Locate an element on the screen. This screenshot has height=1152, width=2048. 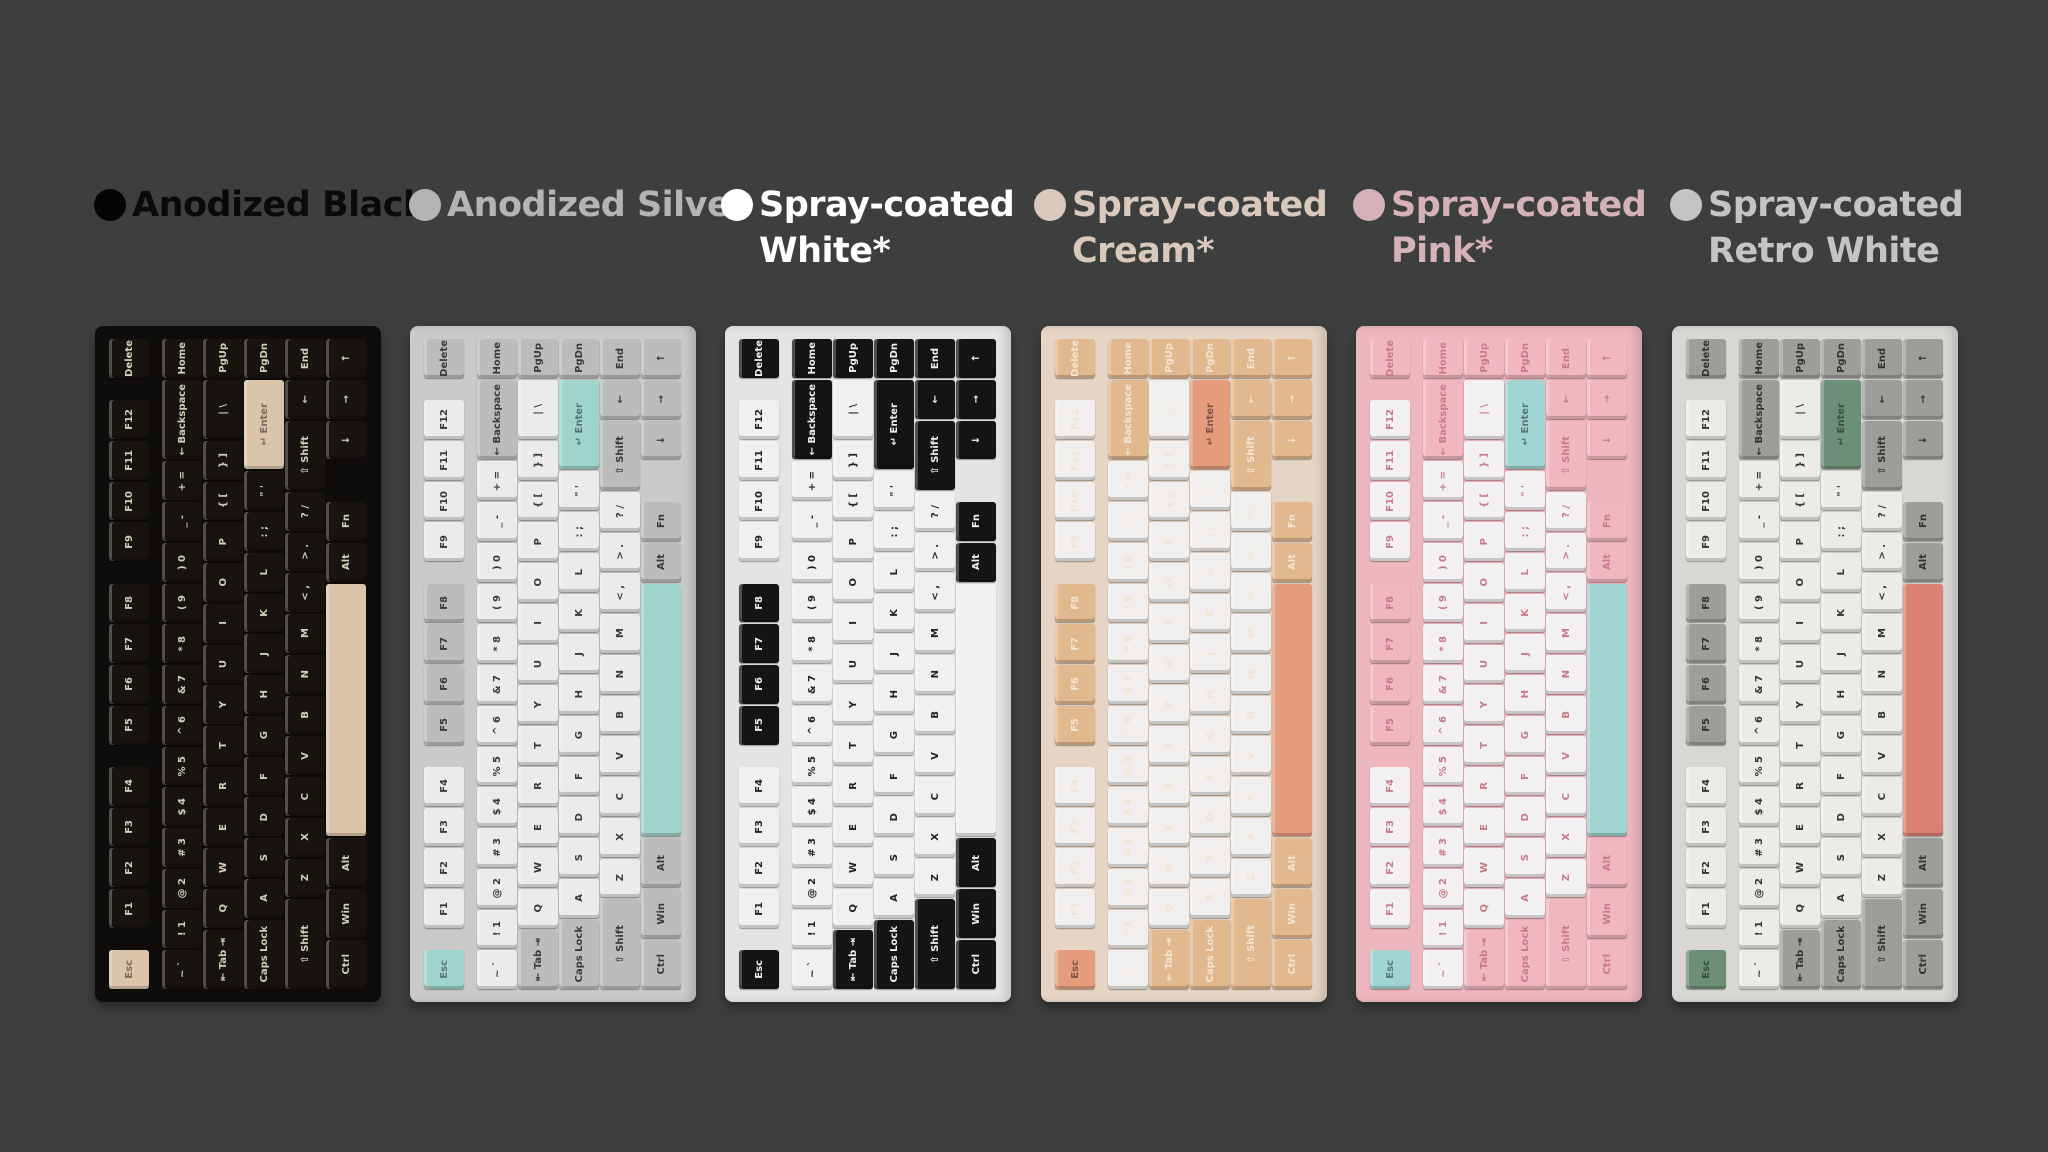
keycap: F1 is located at coordinates (759, 908).